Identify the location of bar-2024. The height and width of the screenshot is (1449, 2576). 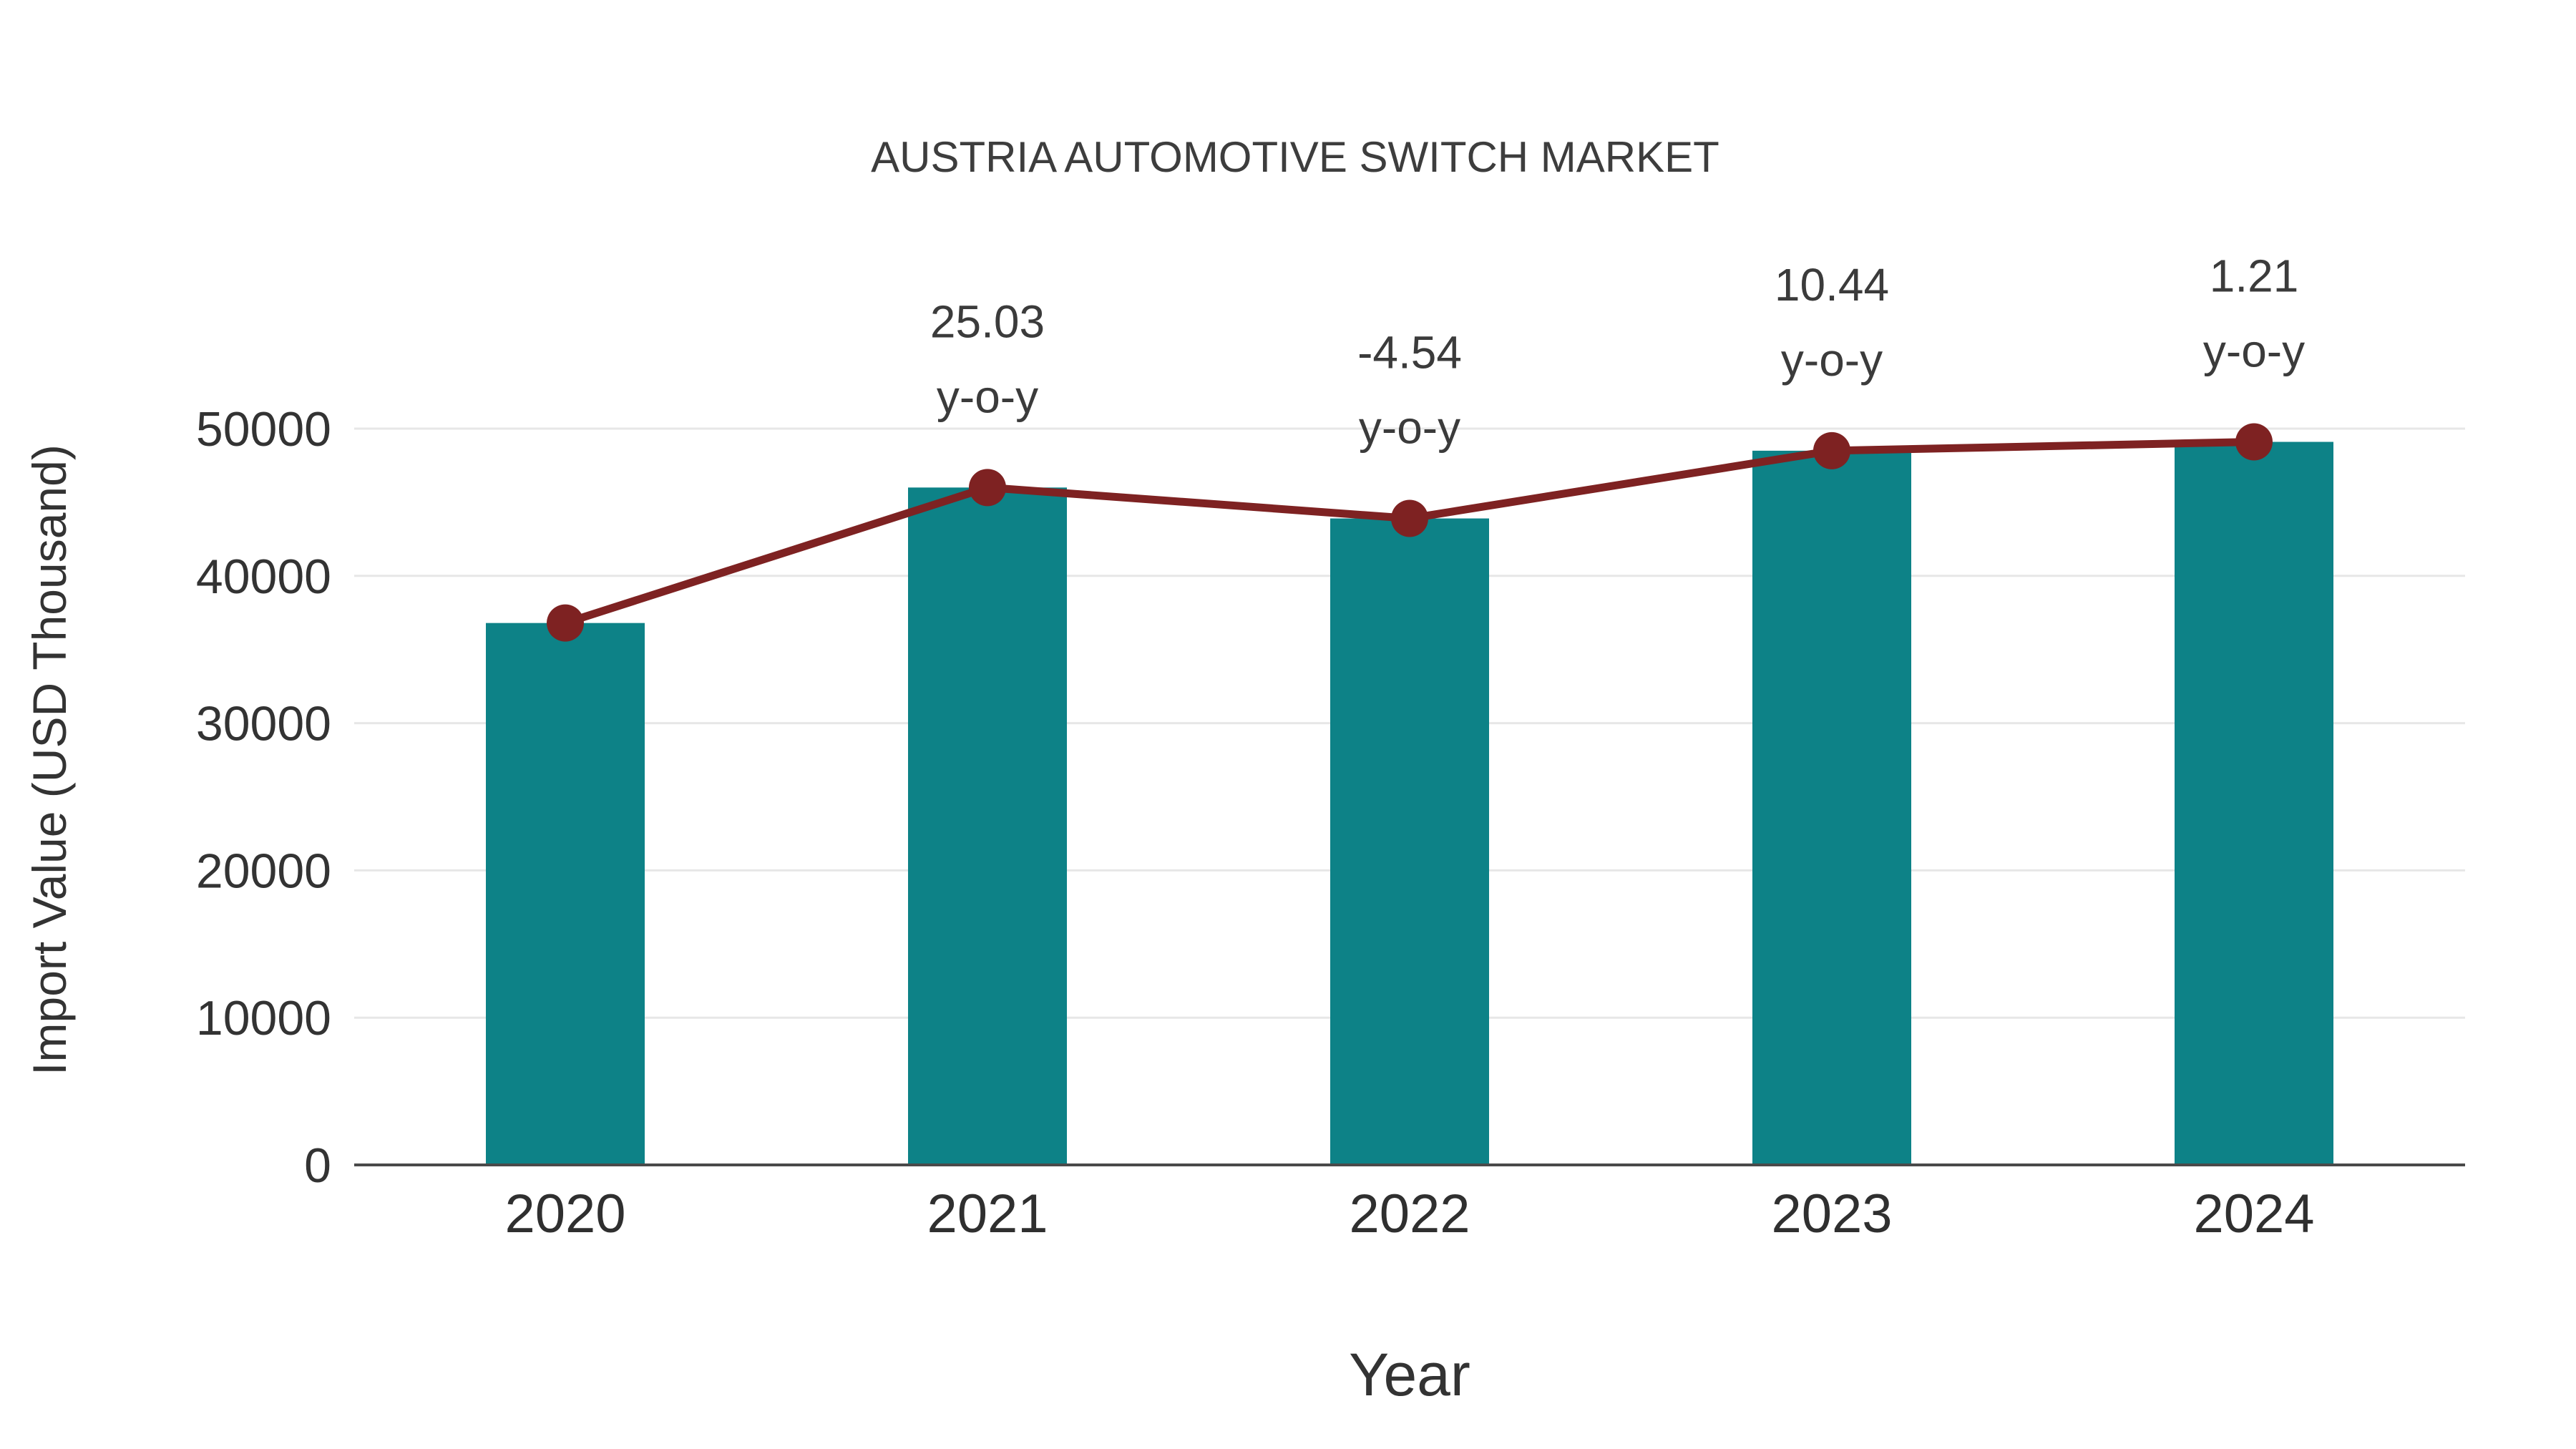
(2254, 803).